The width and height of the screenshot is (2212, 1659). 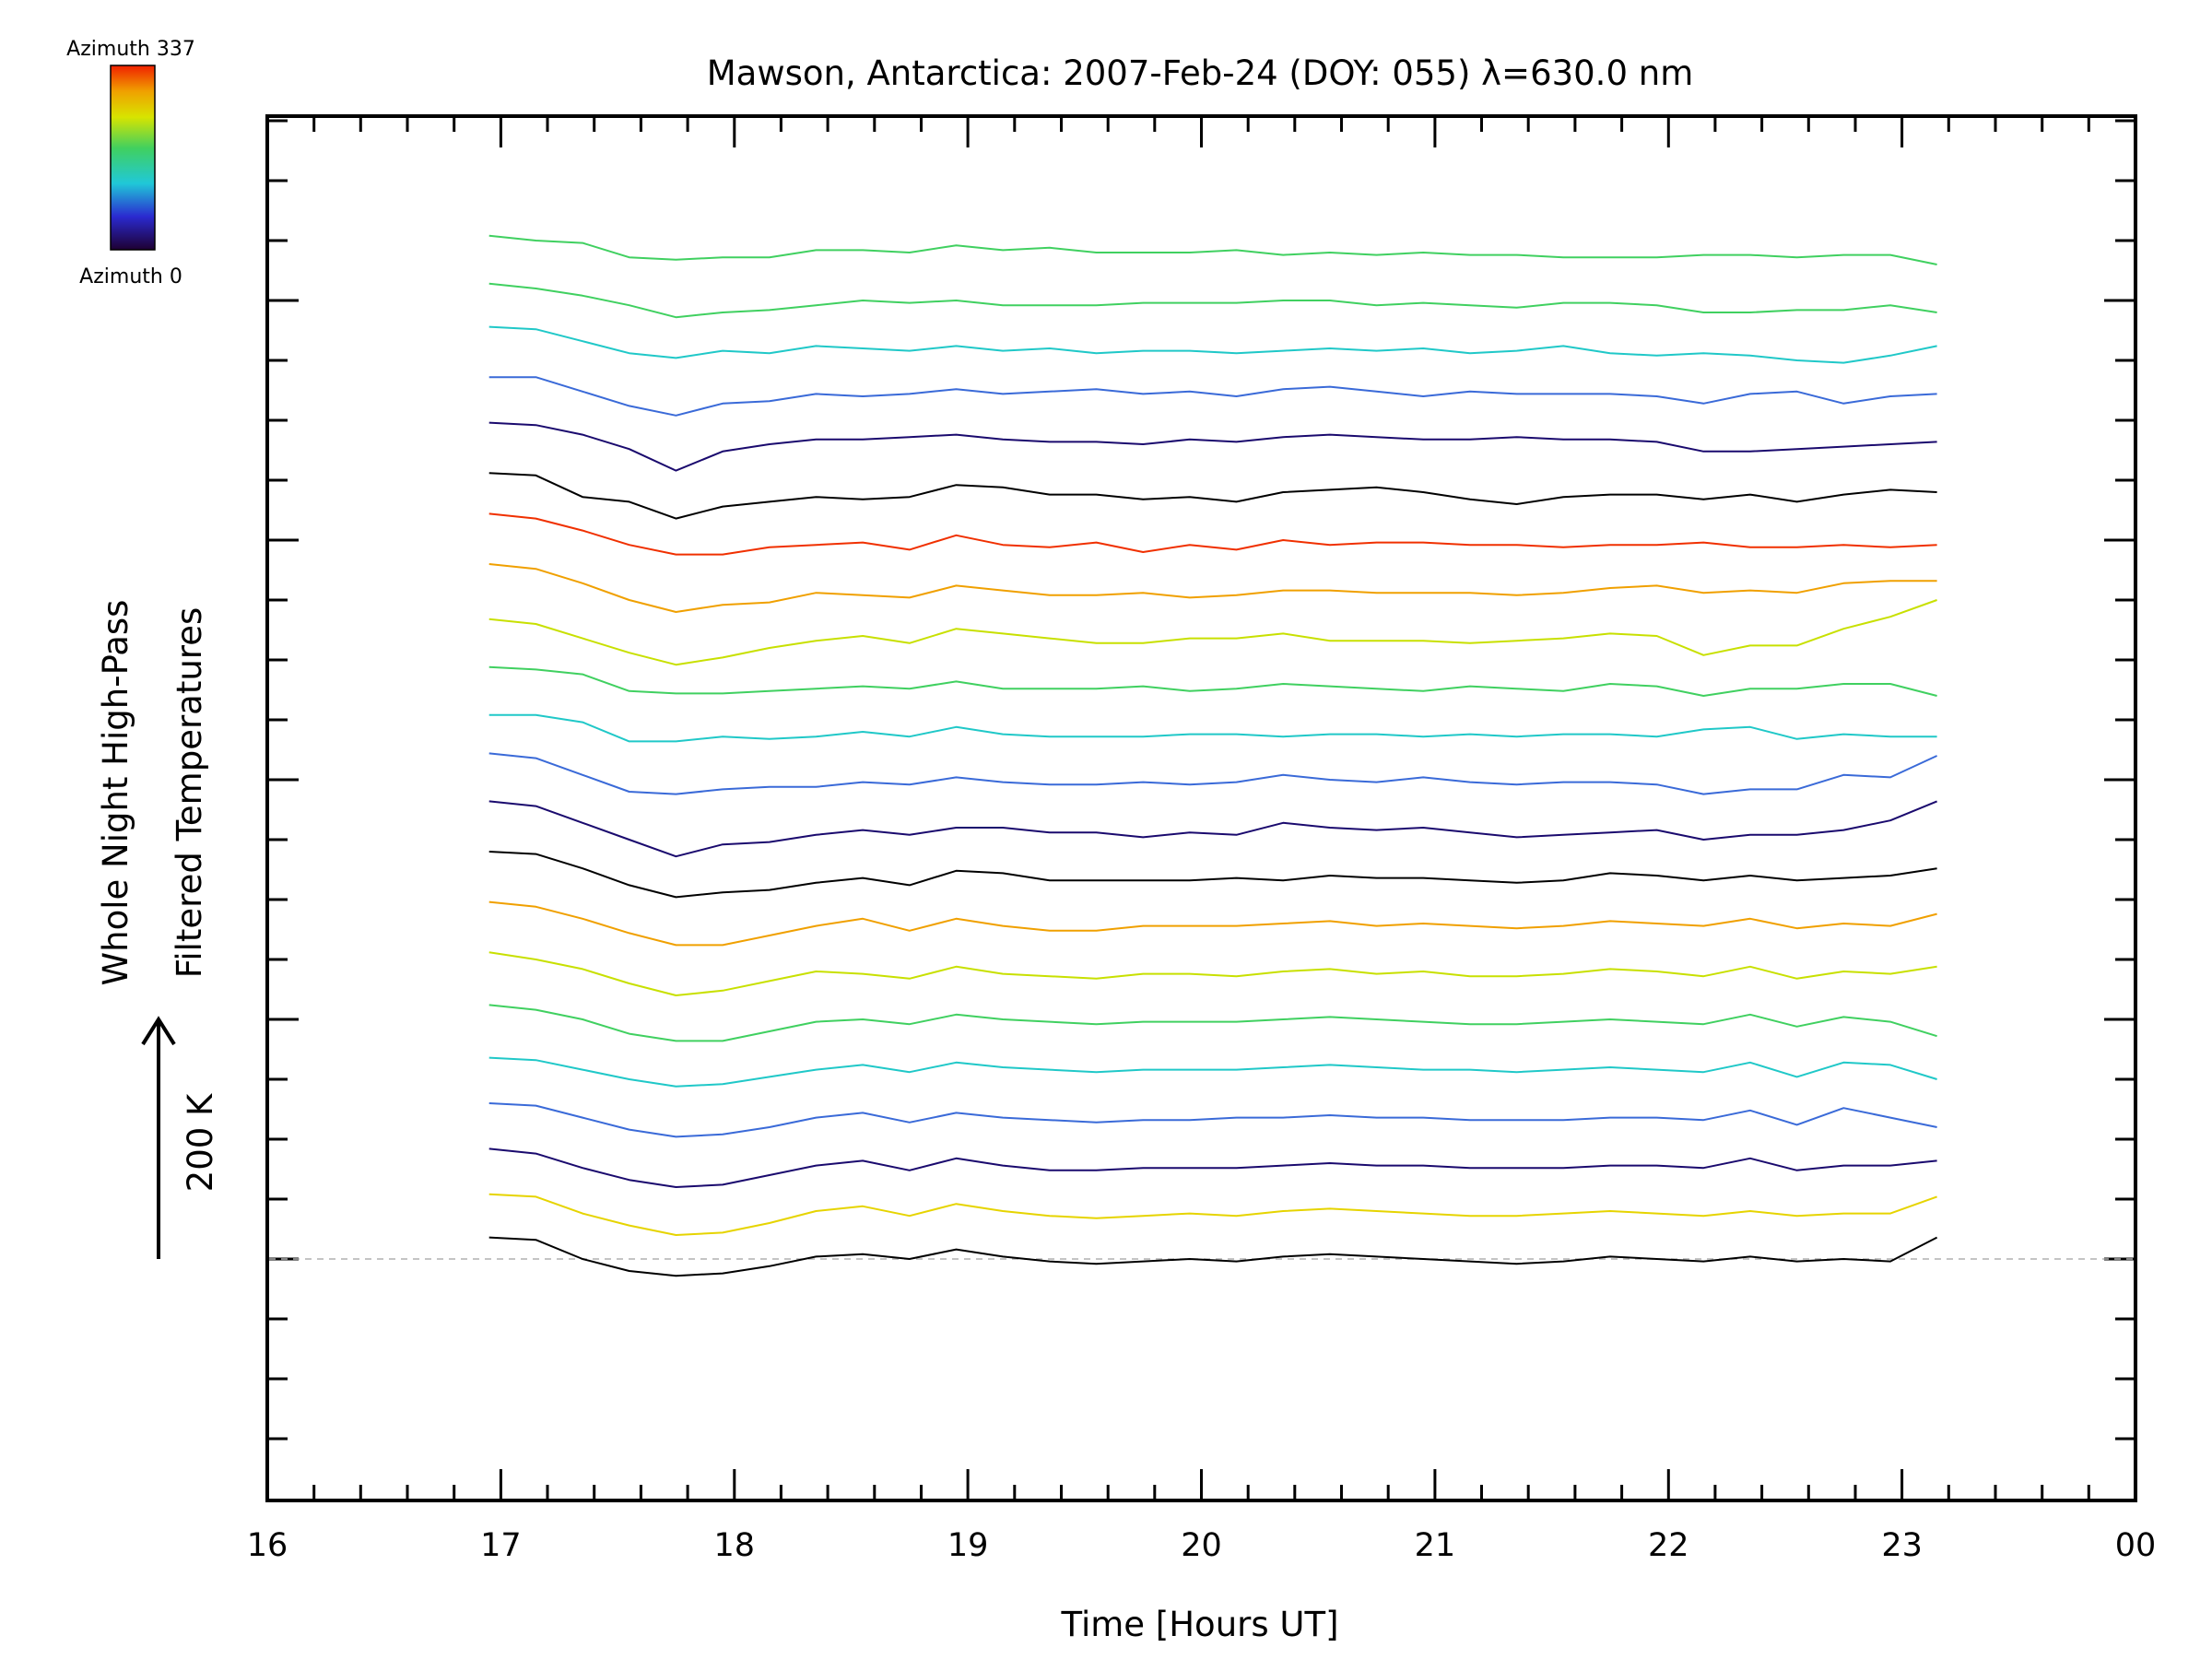 I want to click on x-tick-label: 23, so click(x=1902, y=1545).